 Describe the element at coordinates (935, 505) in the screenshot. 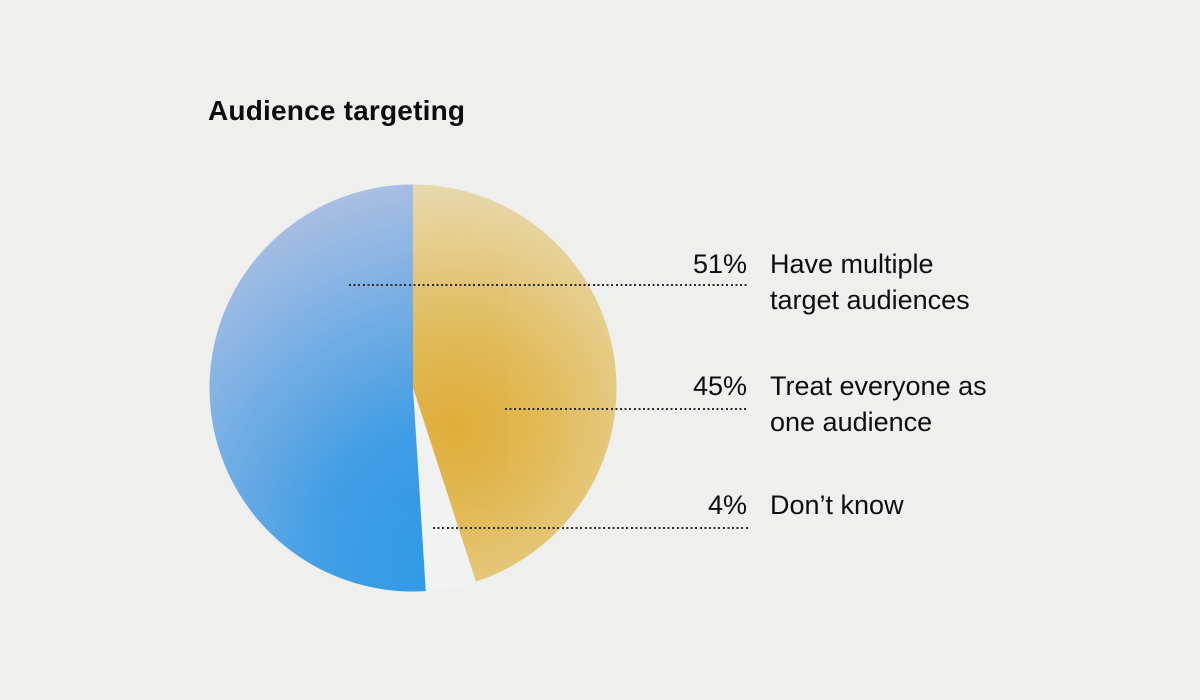

I see `slice-label-4: Don’t know` at that location.